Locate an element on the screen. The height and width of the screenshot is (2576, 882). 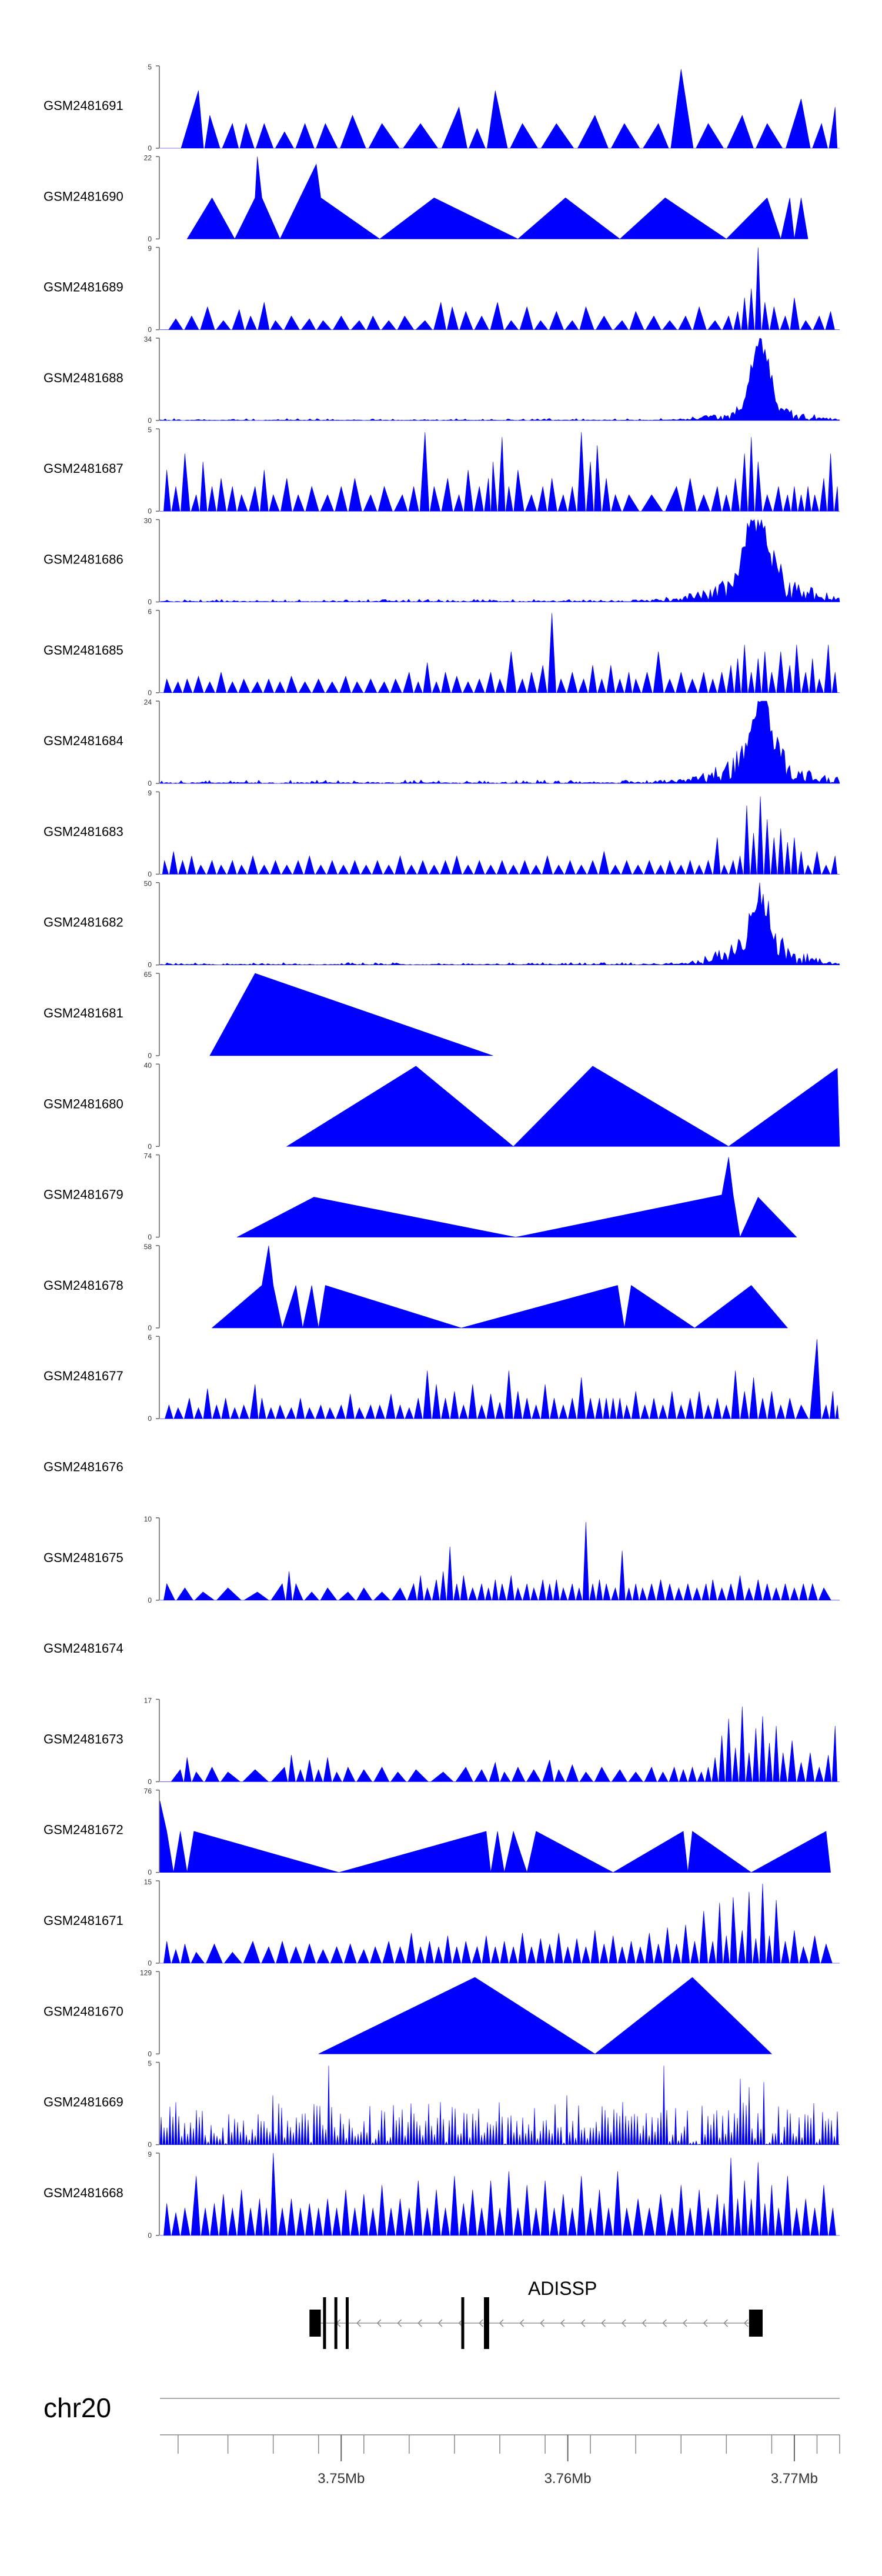
track-label: GSM2481671 is located at coordinates (83, 1920).